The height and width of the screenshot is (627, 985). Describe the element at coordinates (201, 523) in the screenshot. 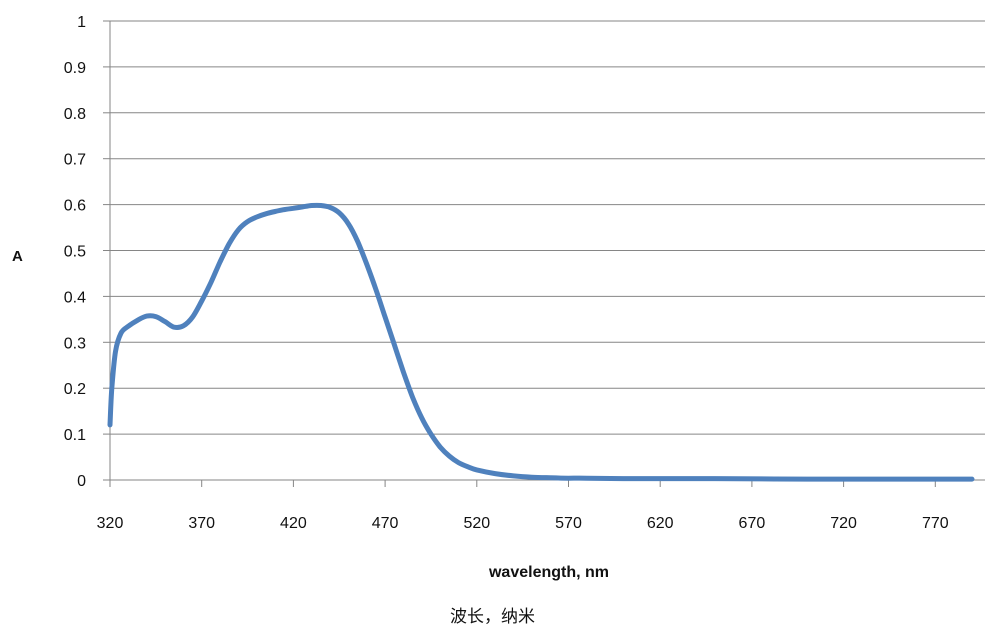

I see `x-tick-label: 370` at that location.